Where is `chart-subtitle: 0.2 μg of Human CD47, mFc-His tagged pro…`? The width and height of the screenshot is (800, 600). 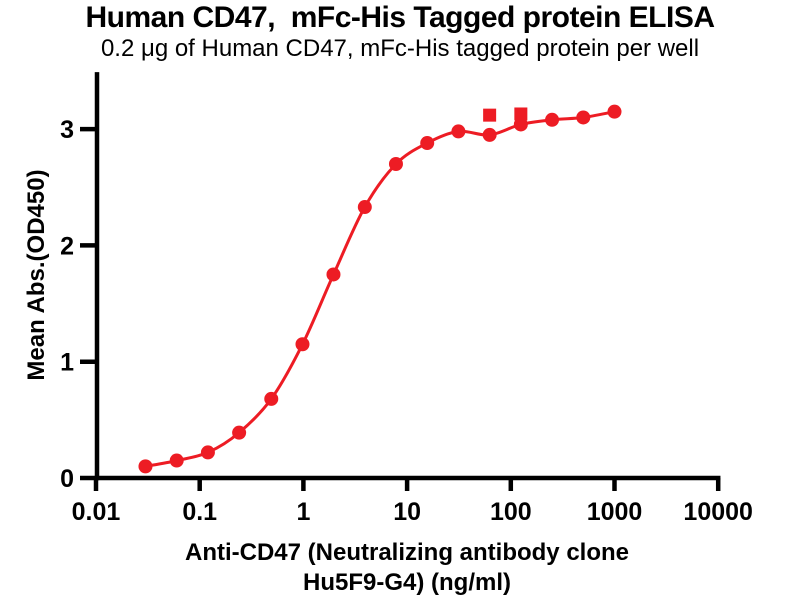 chart-subtitle: 0.2 μg of Human CD47, mFc-His tagged pro… is located at coordinates (400, 48).